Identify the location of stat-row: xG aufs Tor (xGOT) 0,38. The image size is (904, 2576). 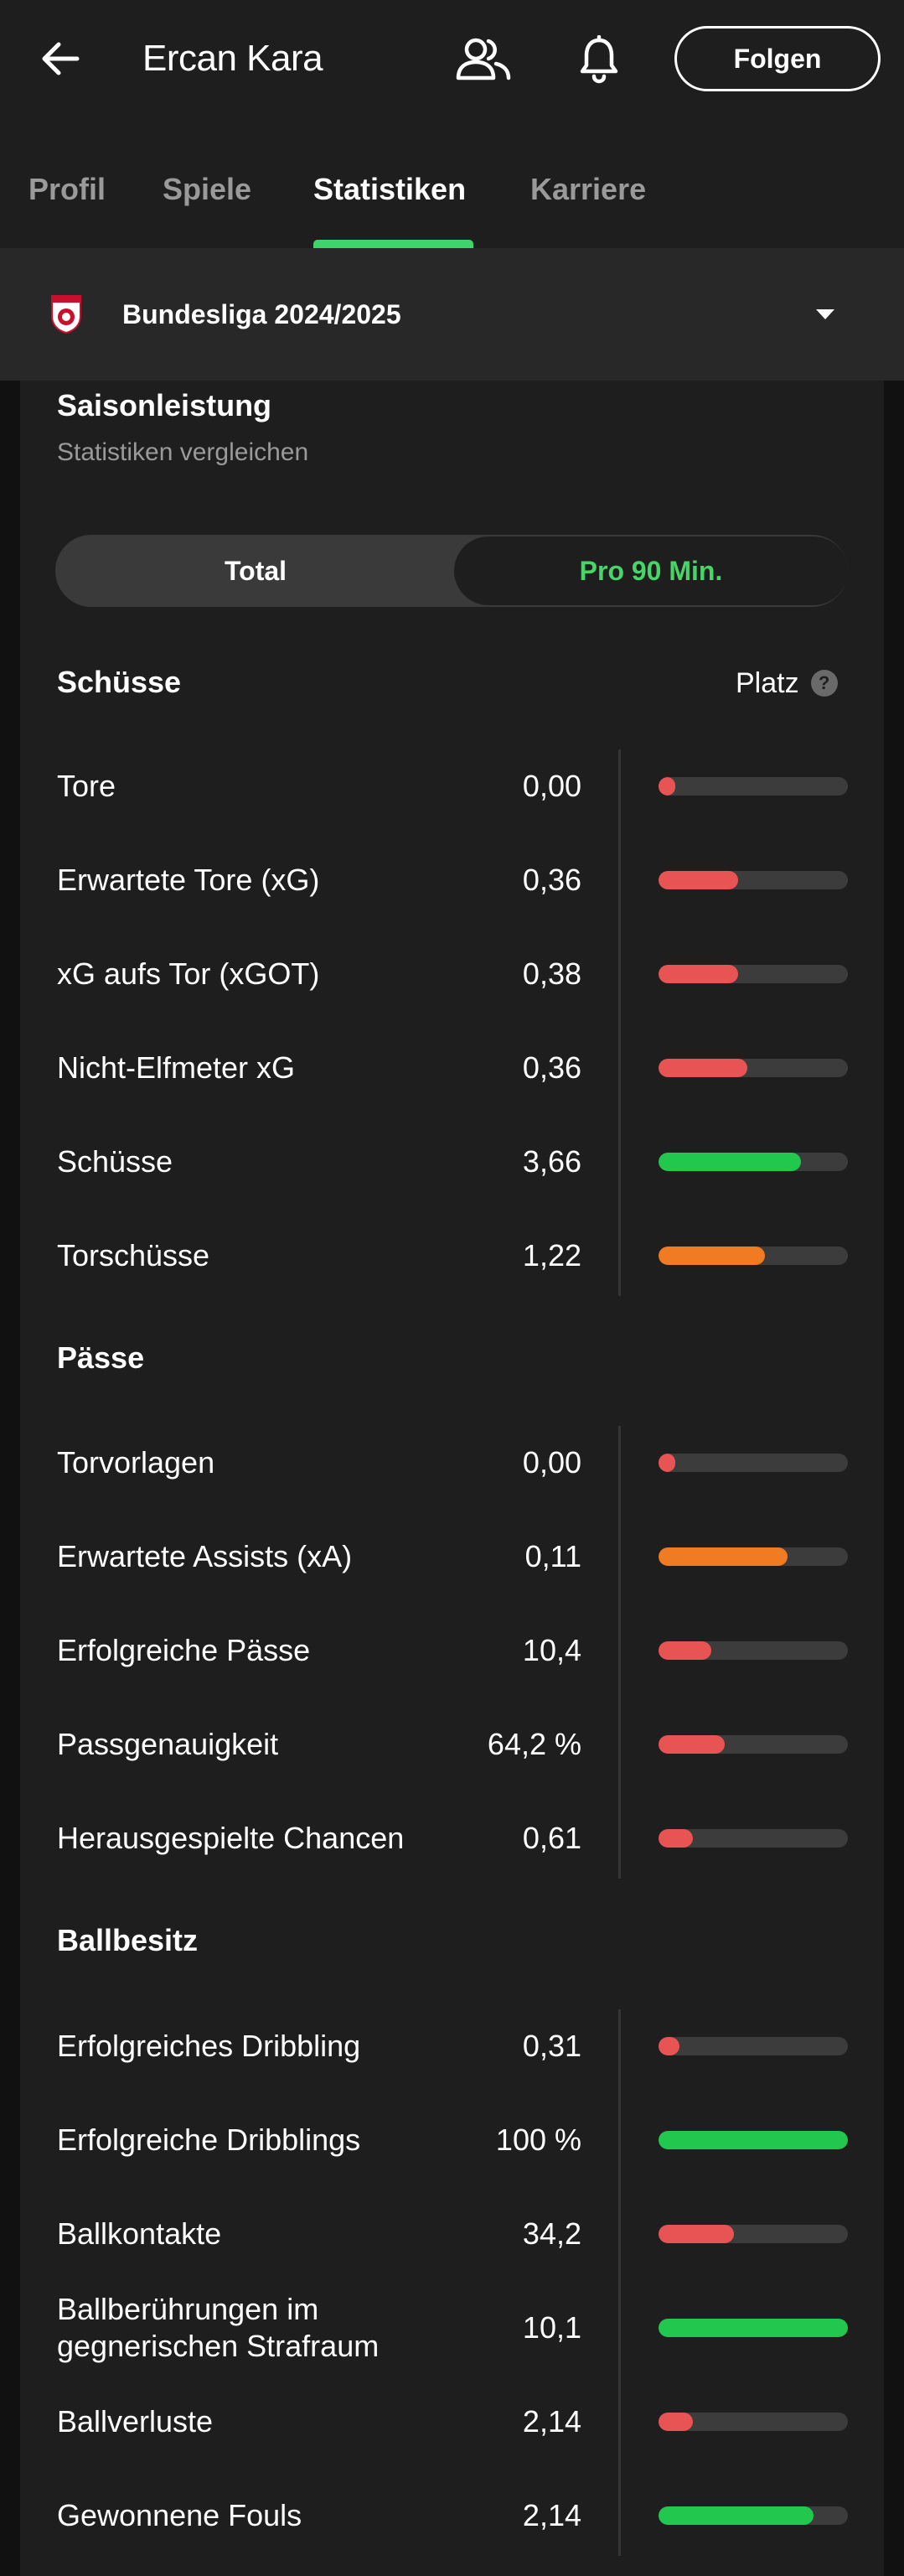
(452, 974).